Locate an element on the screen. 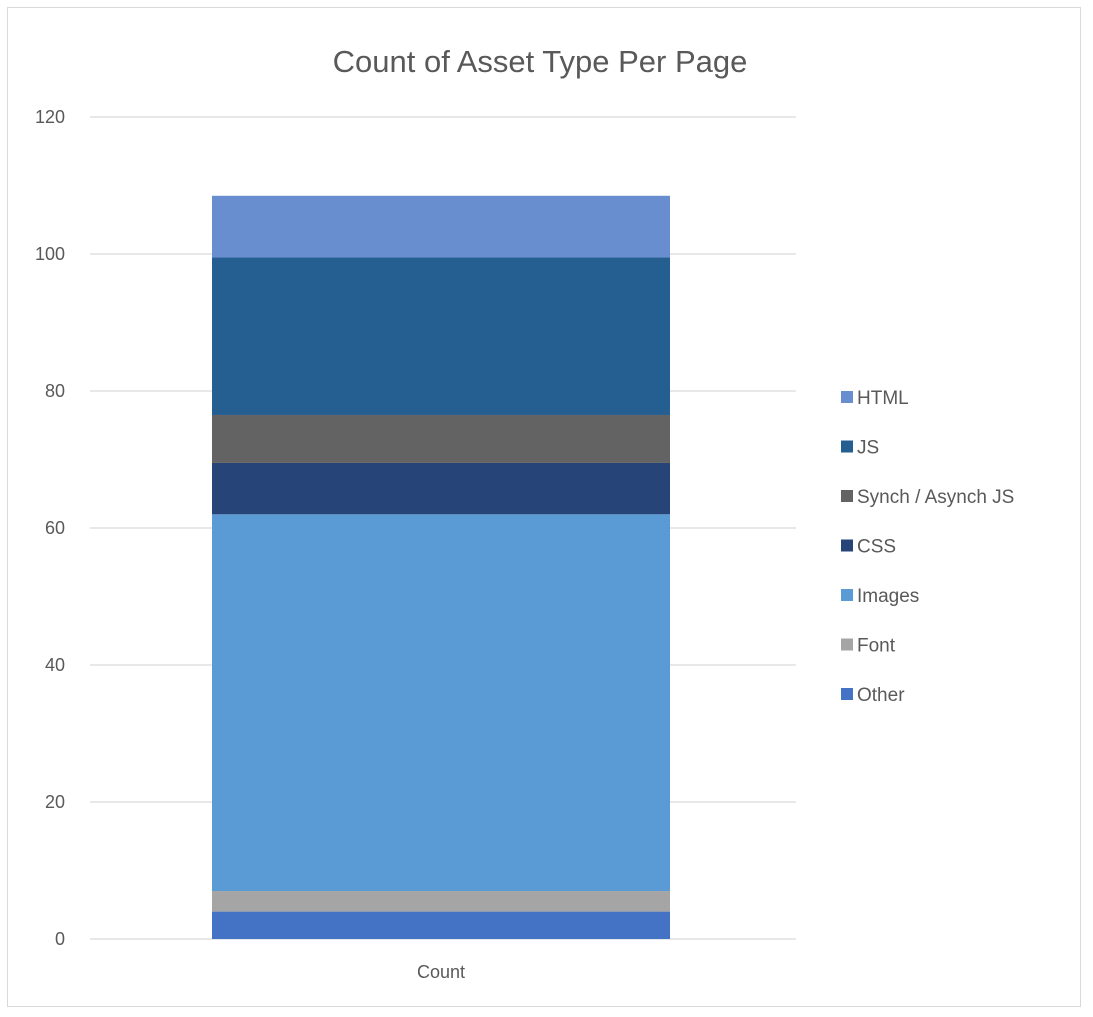 This screenshot has width=1093, height=1017. y-tick-label: 20 is located at coordinates (55, 802).